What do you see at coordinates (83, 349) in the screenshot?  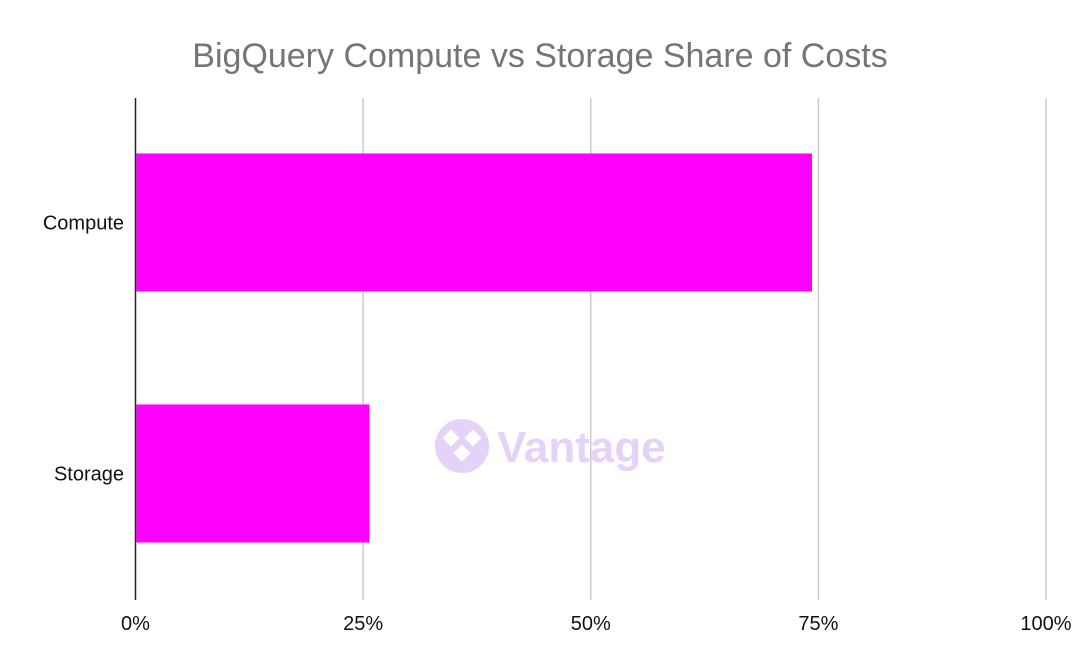 I see `category-labels: Compute Storage` at bounding box center [83, 349].